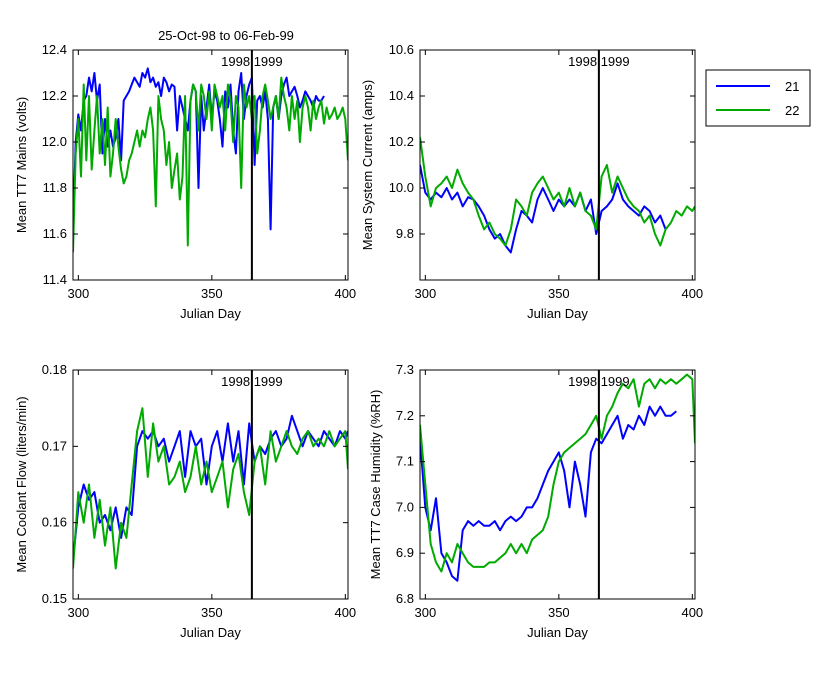  I want to click on y-tick-label: 12.0, so click(54, 141).